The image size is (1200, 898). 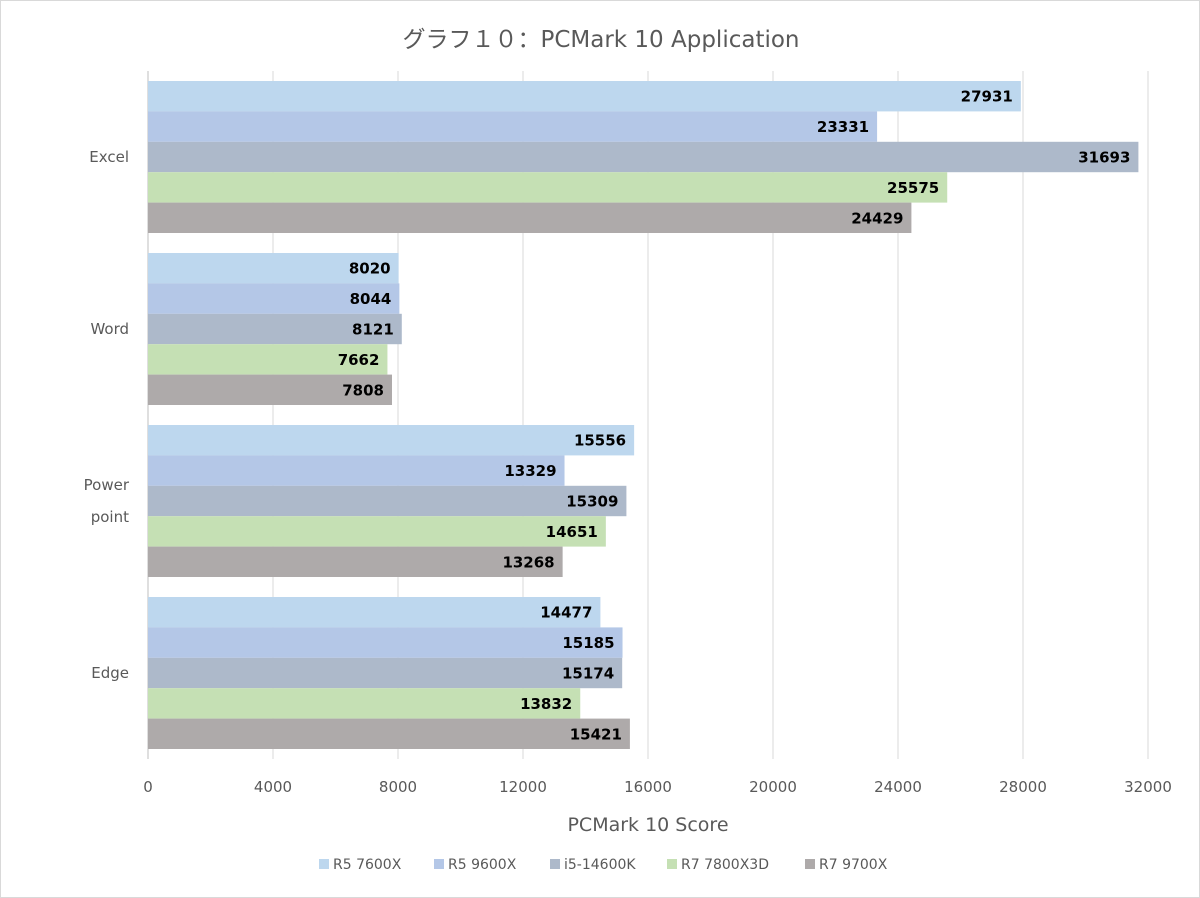 What do you see at coordinates (273, 787) in the screenshot?
I see `x-tick-4000: 4000` at bounding box center [273, 787].